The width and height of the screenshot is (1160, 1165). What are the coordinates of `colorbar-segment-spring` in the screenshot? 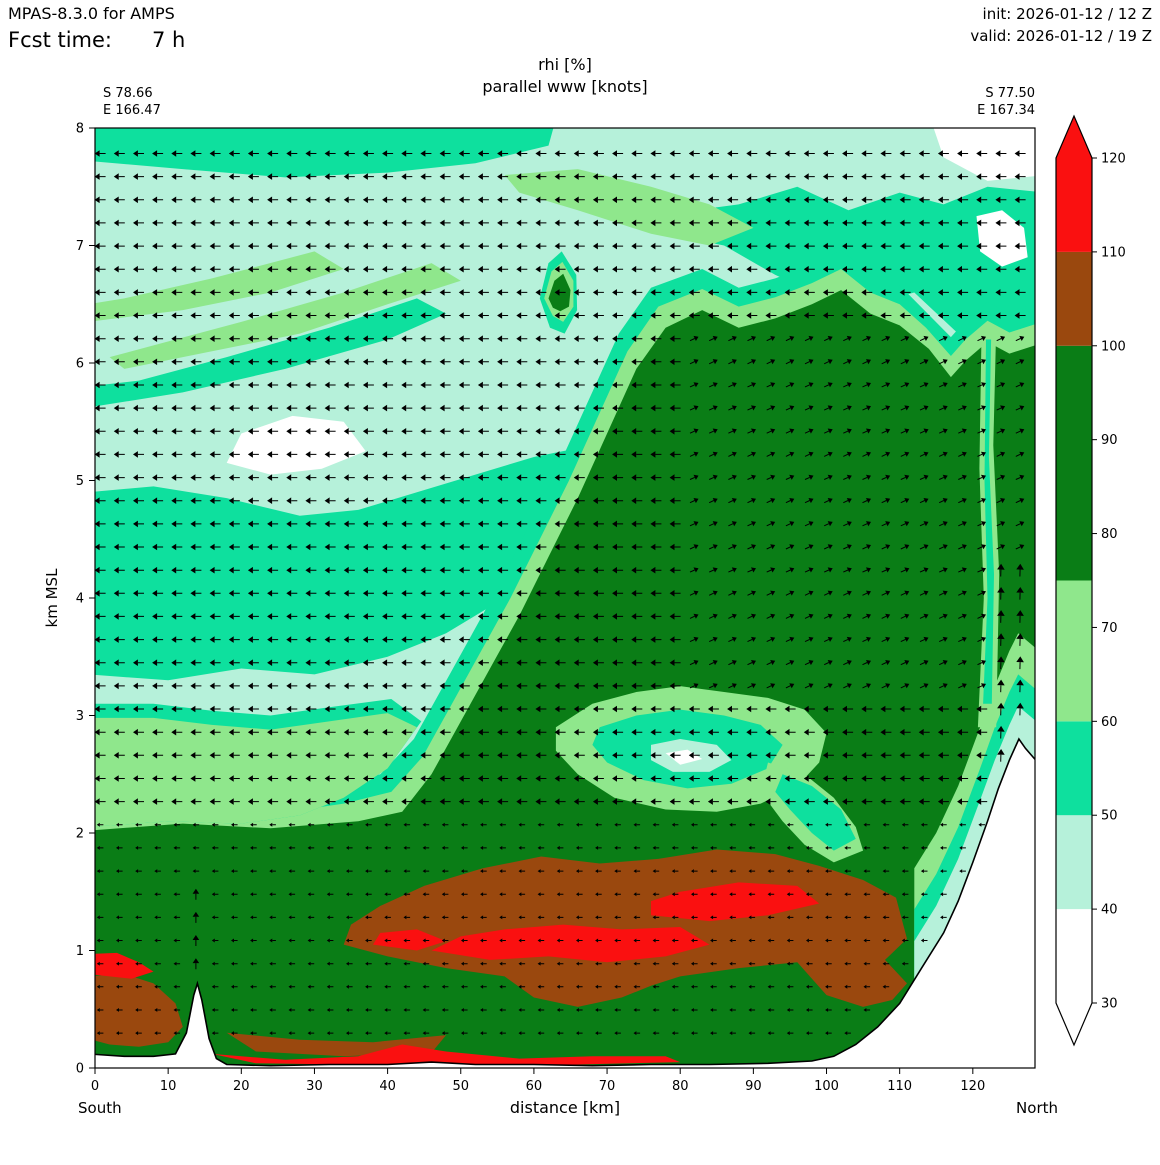 It's located at (1074, 768).